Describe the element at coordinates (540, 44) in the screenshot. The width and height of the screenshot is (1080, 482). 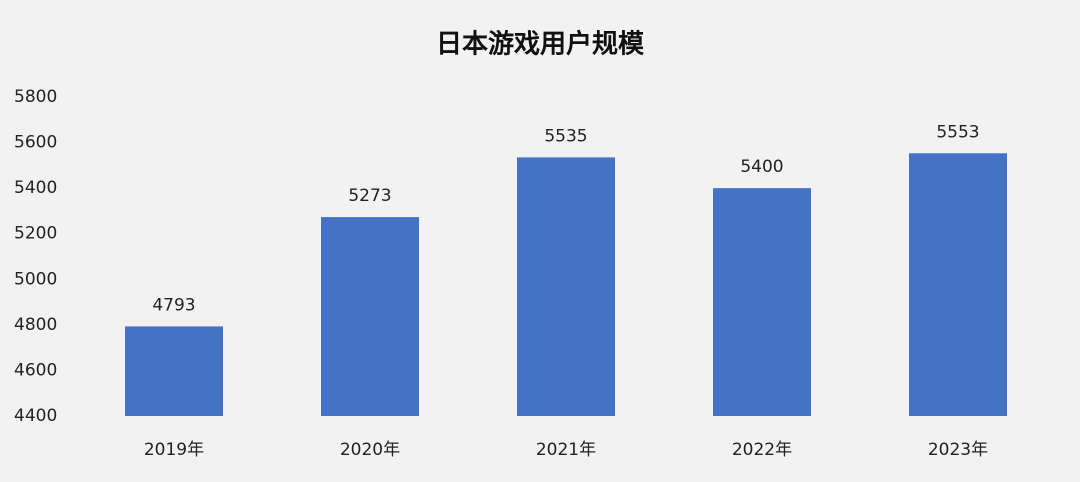
I see `chart-title: 日本游戏用户规模` at that location.